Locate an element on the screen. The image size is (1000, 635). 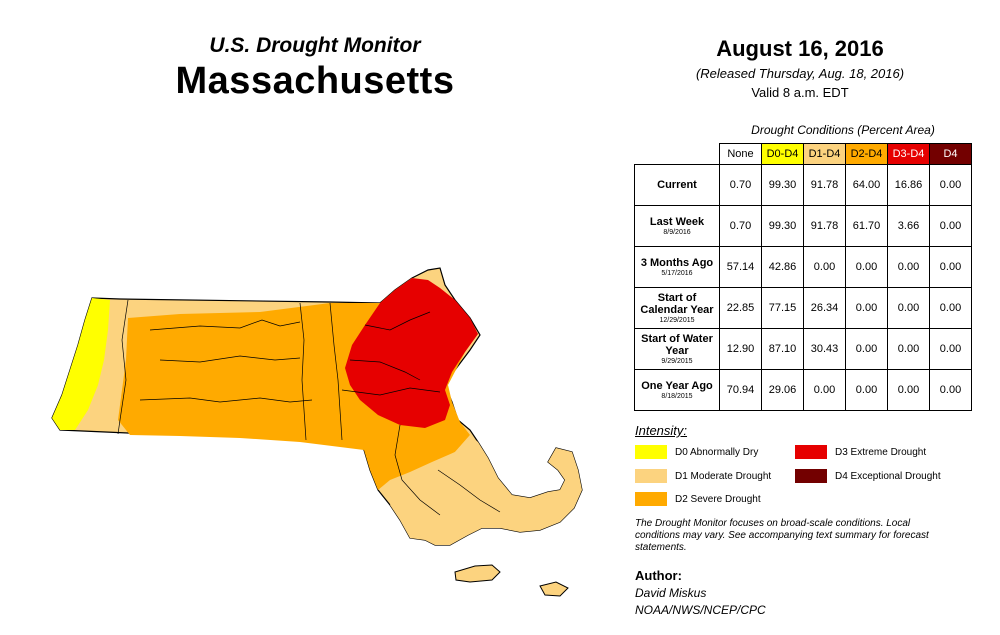
author-name: David Miskus is located at coordinates (671, 593).